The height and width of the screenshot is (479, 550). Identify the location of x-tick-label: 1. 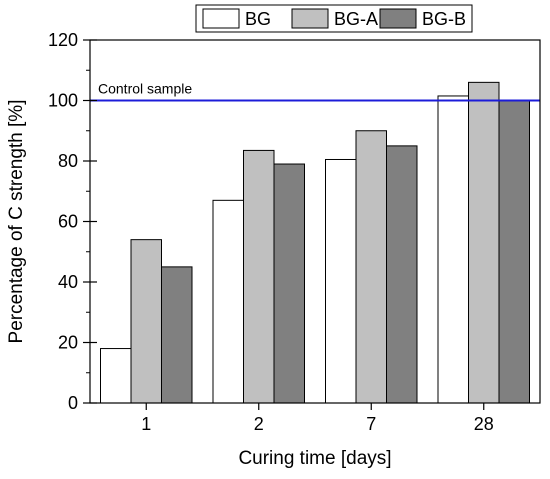
(146, 424).